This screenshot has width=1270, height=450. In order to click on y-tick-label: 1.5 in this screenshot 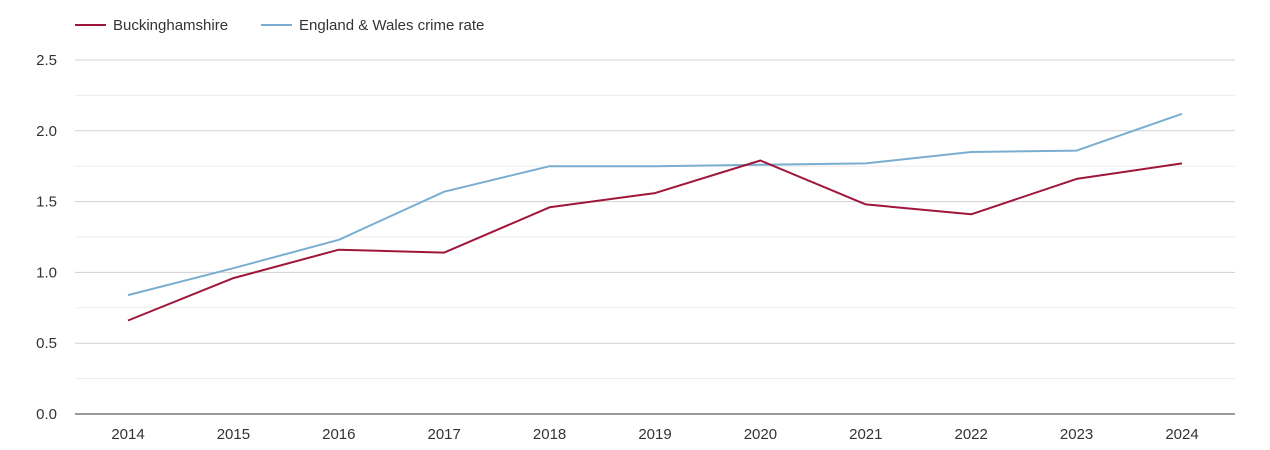, I will do `click(46, 202)`.